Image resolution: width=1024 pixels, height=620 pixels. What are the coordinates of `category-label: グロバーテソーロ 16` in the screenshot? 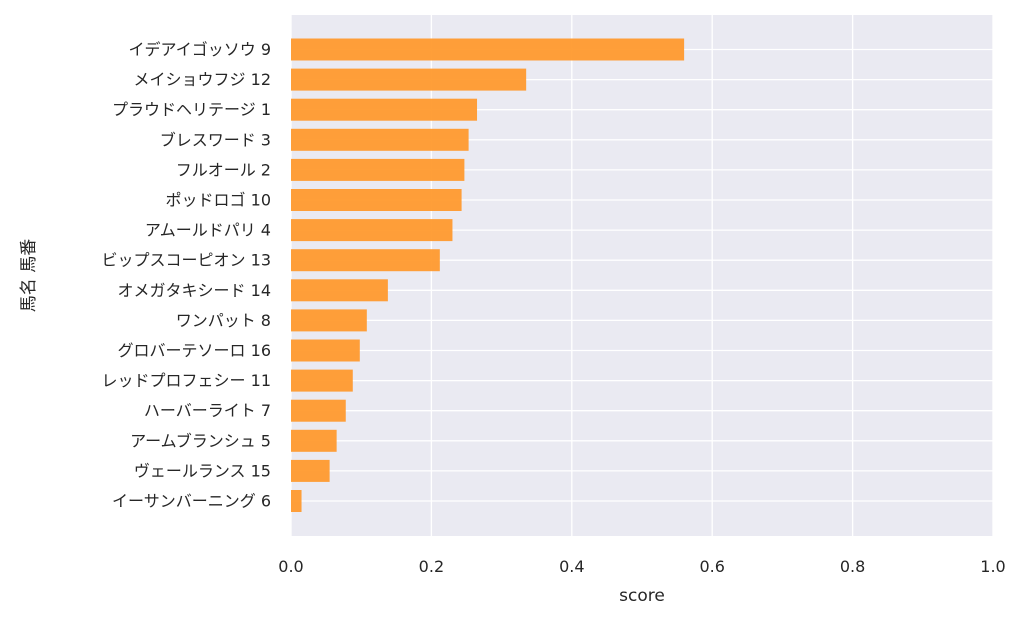 It's located at (194, 350).